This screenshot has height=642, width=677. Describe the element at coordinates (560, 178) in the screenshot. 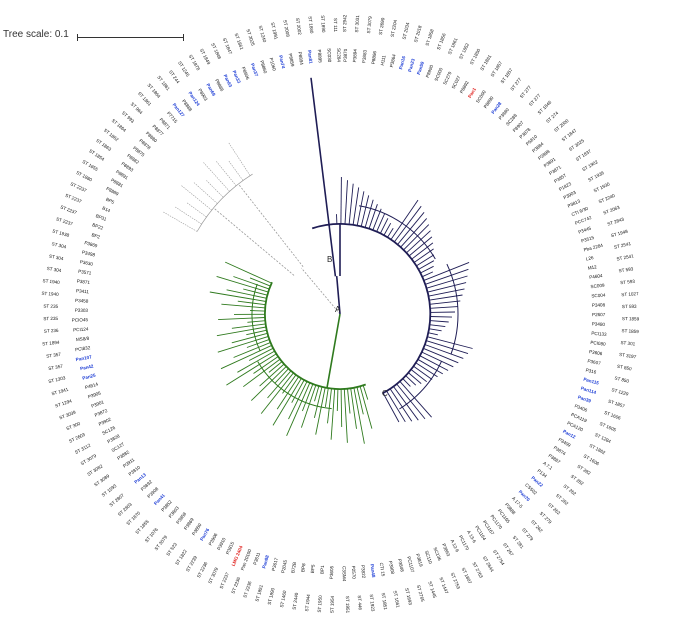

I see `tip-label: P3857` at that location.